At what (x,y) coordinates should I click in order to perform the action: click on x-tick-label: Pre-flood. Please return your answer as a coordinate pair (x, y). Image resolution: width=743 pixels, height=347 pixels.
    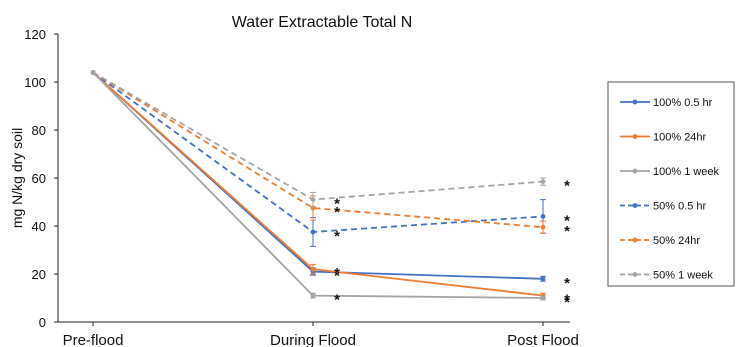
    Looking at the image, I should click on (93, 339).